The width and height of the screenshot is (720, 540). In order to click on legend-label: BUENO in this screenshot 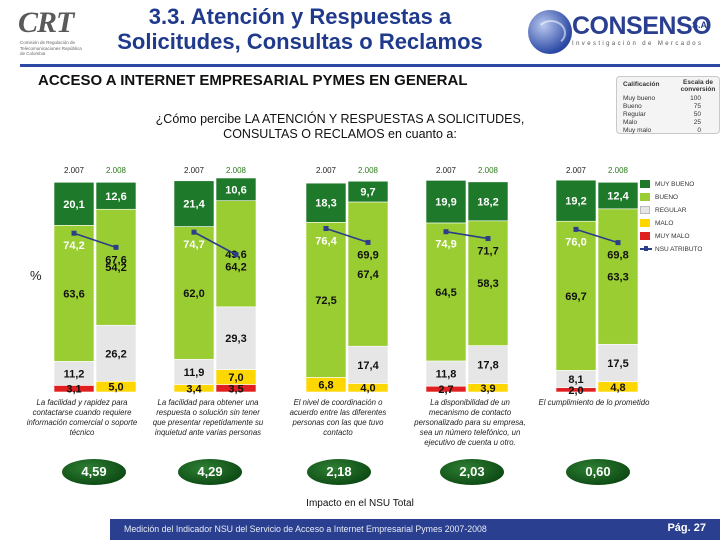, I will do `click(667, 197)`.